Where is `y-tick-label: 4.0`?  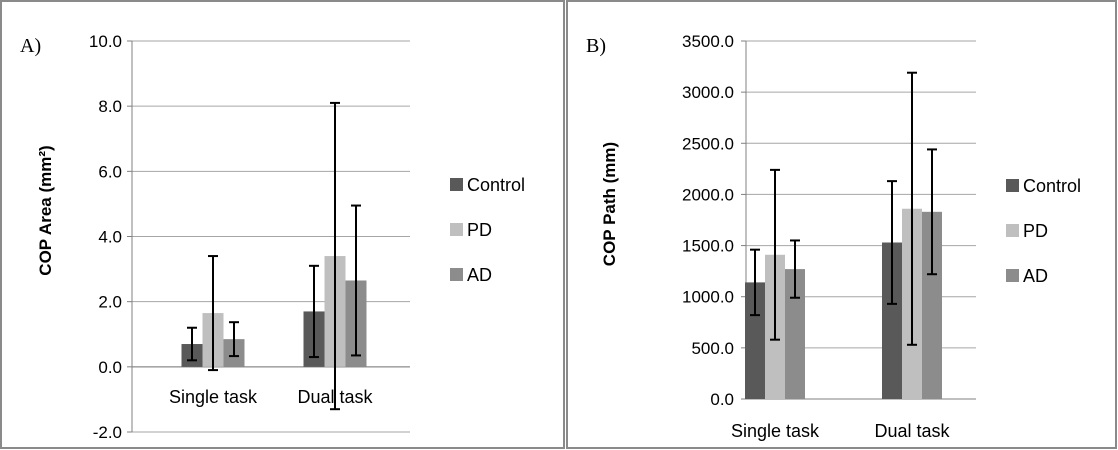 y-tick-label: 4.0 is located at coordinates (110, 237).